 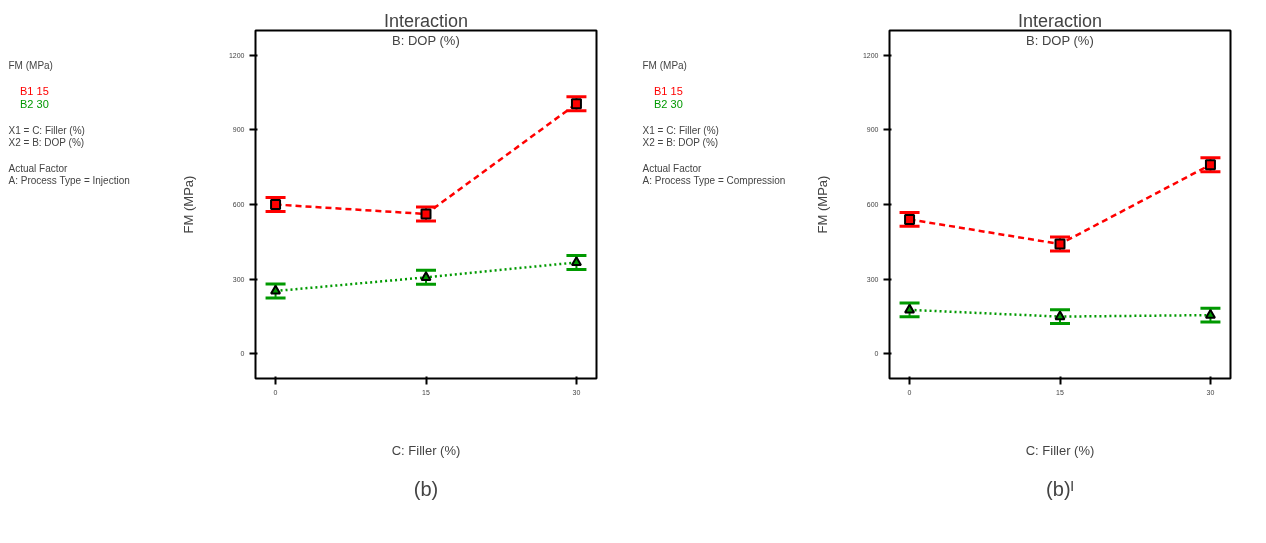 What do you see at coordinates (69, 180) in the screenshot?
I see `text: A: Process Type = Injection` at bounding box center [69, 180].